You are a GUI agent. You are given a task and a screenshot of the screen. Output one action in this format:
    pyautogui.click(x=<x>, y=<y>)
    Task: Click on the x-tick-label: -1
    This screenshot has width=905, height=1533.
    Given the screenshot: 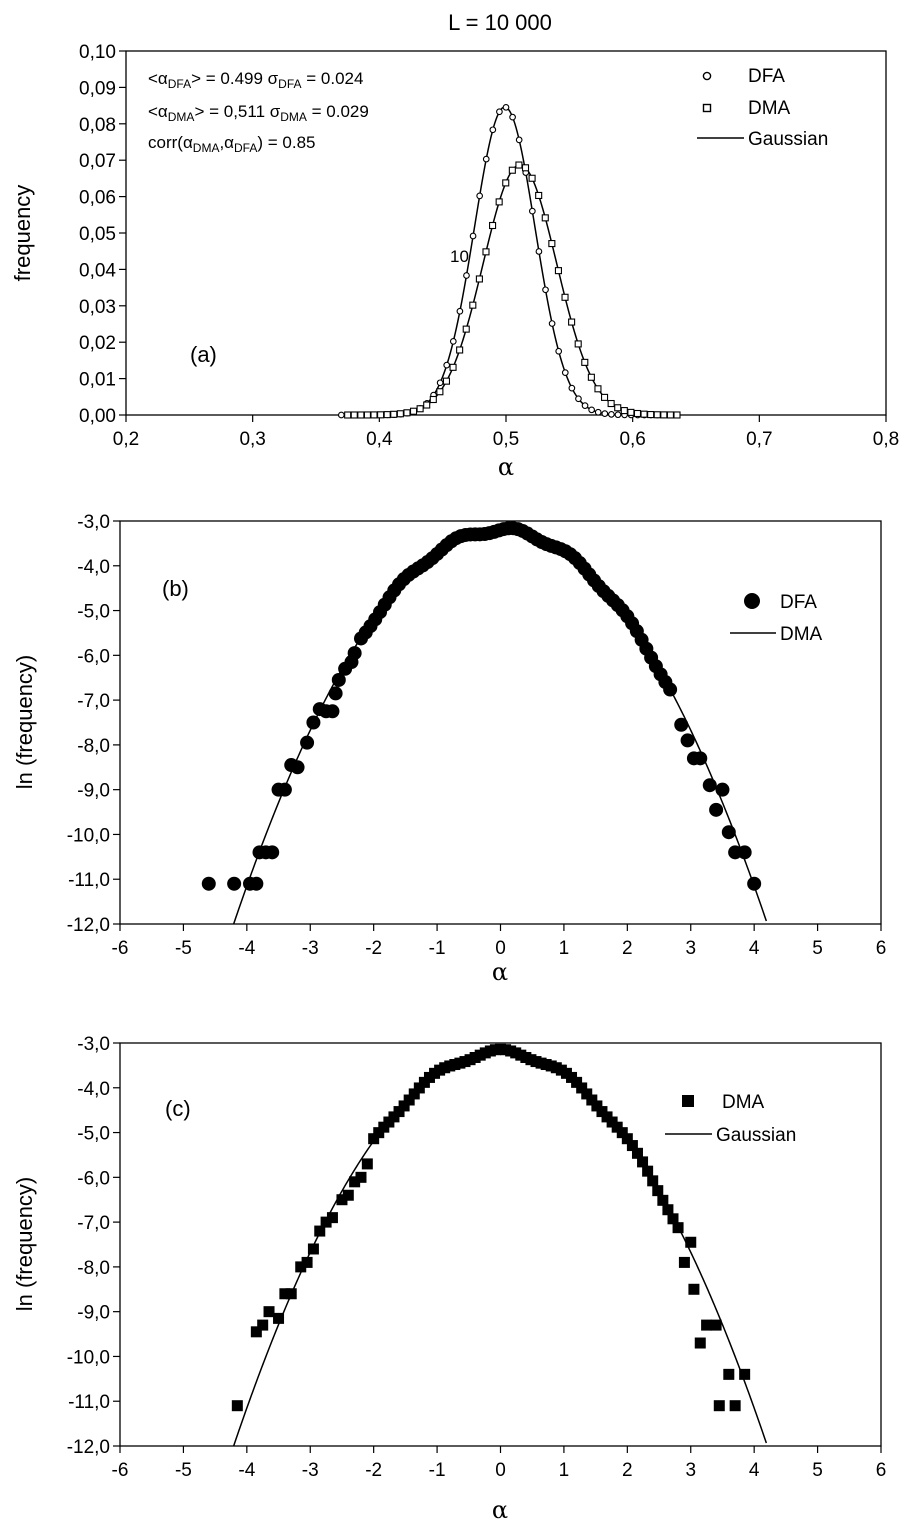 What is the action you would take?
    pyautogui.click(x=437, y=1470)
    